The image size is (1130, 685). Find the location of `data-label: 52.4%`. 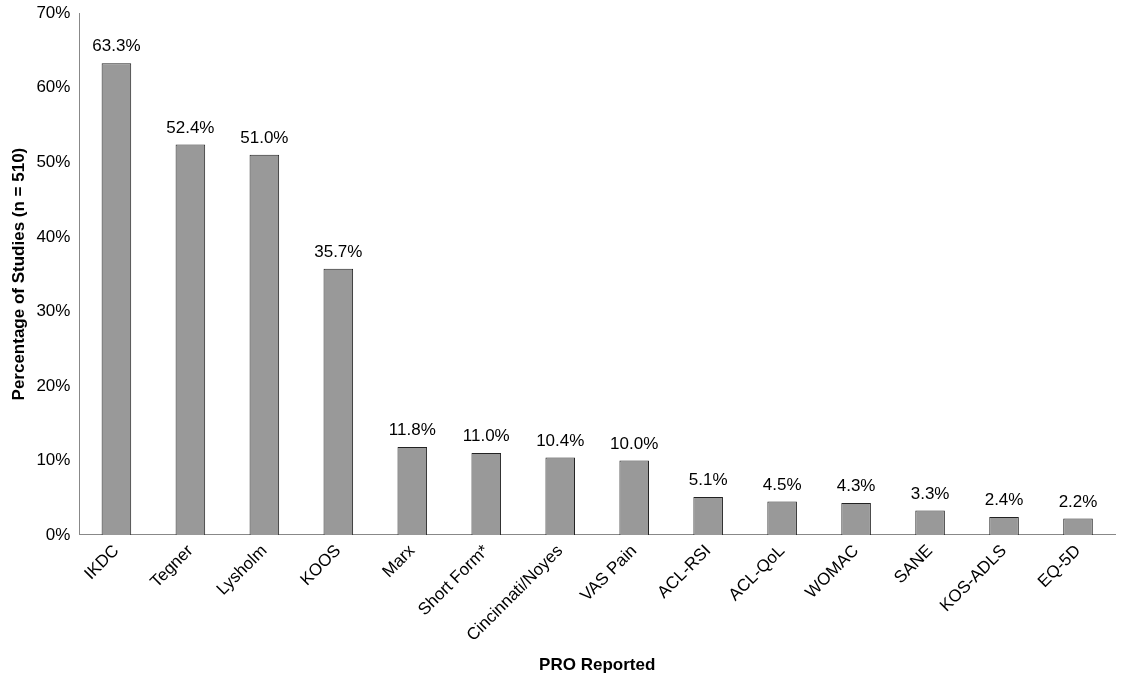

data-label: 52.4% is located at coordinates (190, 127).